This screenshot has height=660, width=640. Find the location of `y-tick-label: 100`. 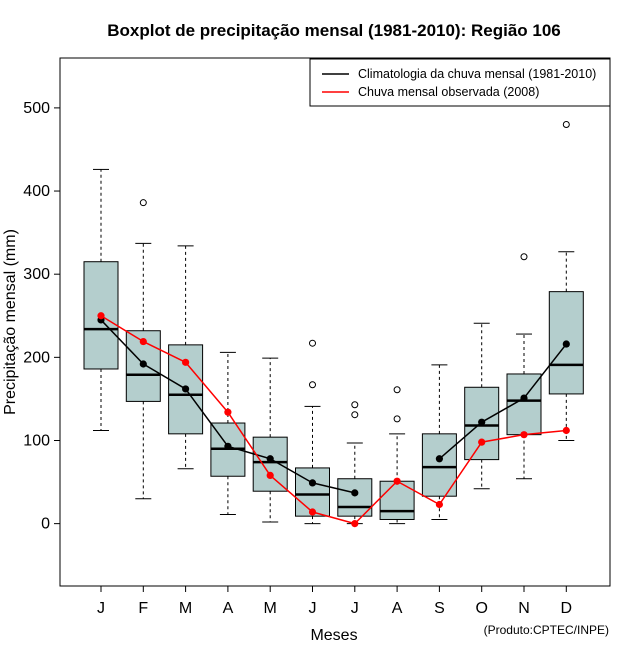

y-tick-label: 100 is located at coordinates (36, 440).